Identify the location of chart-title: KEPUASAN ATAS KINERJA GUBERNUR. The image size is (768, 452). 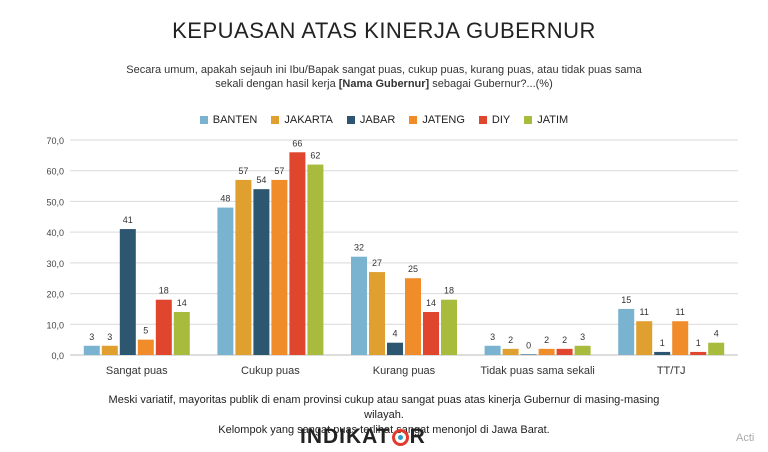
(384, 30).